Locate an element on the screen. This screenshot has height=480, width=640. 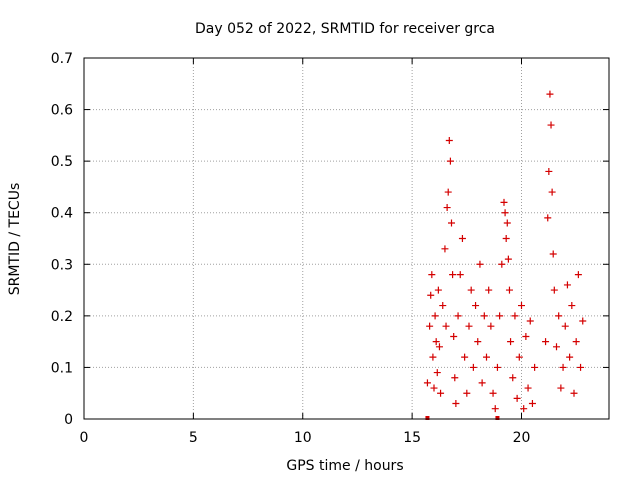
y-tick-label: 0.2 is located at coordinates (62, 317).